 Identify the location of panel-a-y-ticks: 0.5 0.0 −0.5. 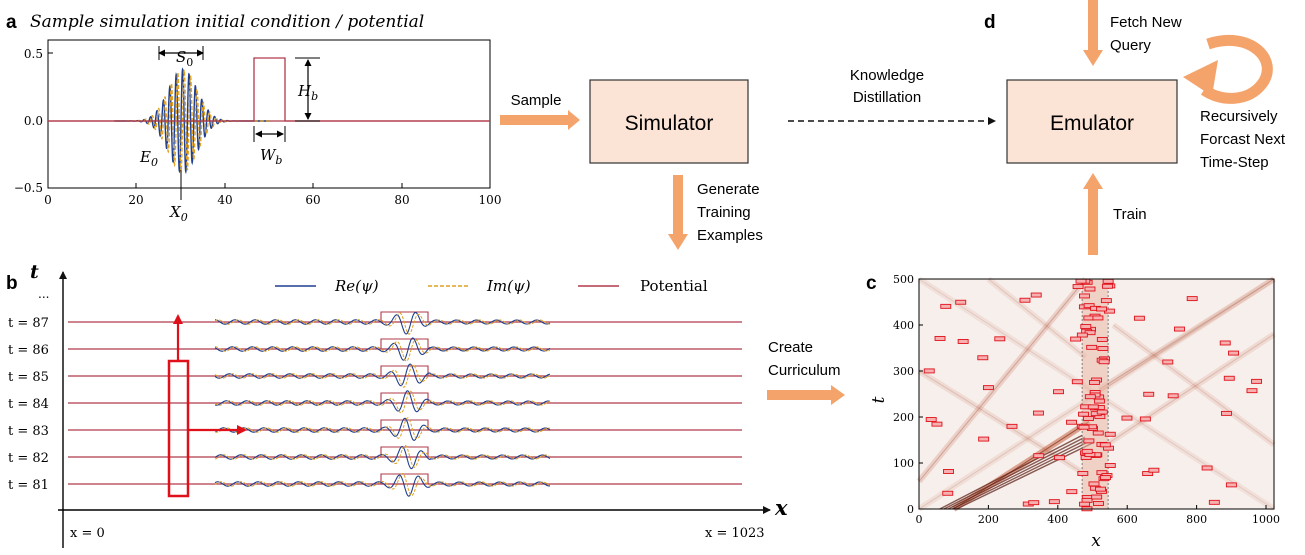
(33, 121).